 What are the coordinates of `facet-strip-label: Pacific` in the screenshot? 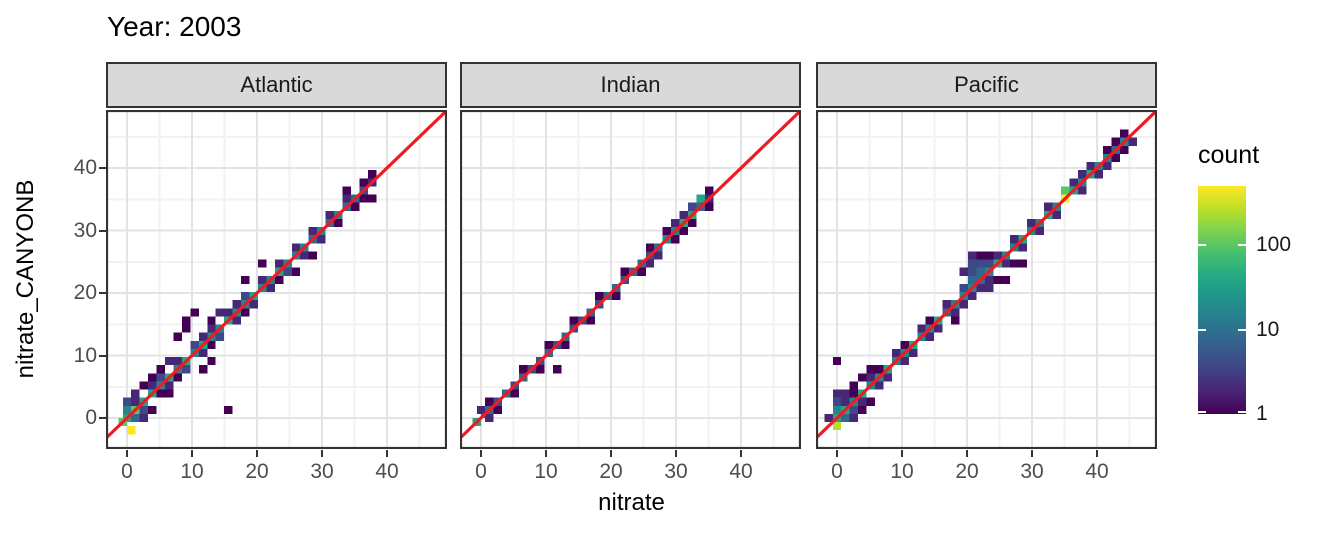 It's located at (986, 84).